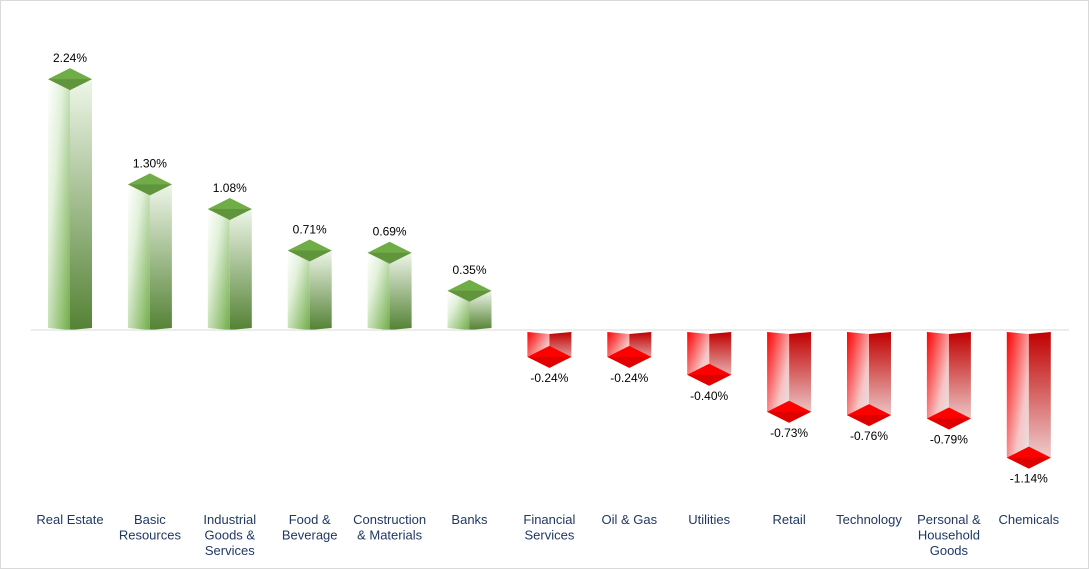 Image resolution: width=1089 pixels, height=569 pixels. I want to click on data-label-5: 0.69%, so click(390, 232).